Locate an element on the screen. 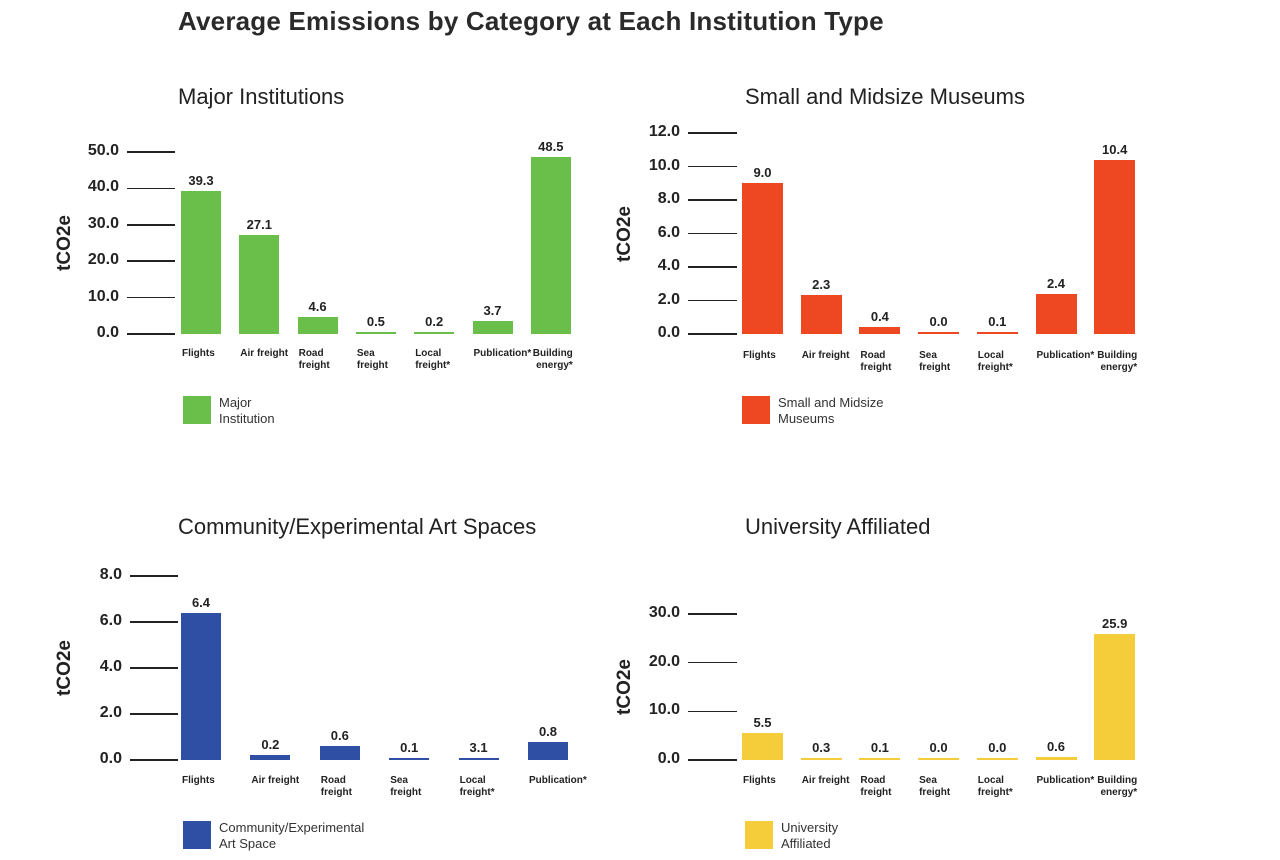 The height and width of the screenshot is (860, 1280). legend-label-line: Small and Midsize is located at coordinates (831, 402).